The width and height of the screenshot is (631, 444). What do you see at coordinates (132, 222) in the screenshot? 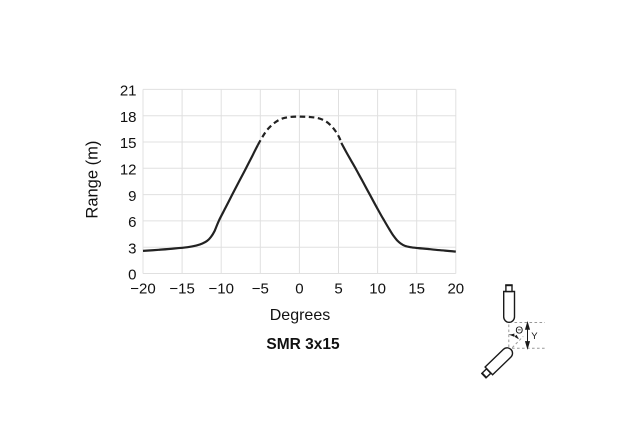
I see `svg-text: 6` at bounding box center [132, 222].